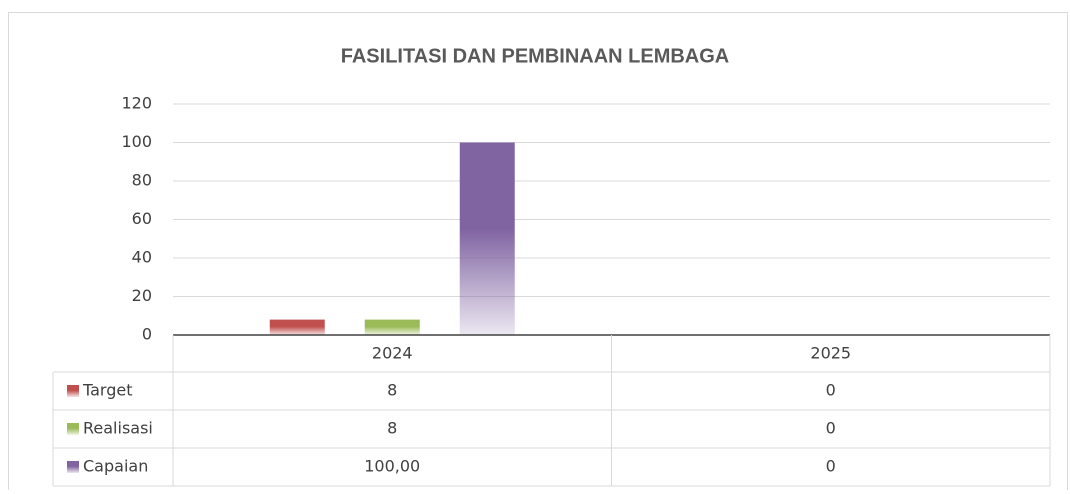 This screenshot has height=494, width=1070. I want to click on legend-label: Realisasi, so click(118, 428).